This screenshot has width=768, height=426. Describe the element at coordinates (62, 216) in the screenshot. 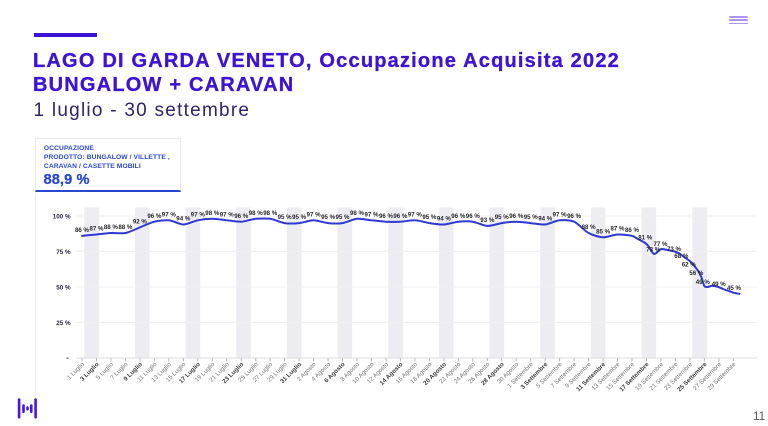

I see `svg-text: 100 %` at that location.